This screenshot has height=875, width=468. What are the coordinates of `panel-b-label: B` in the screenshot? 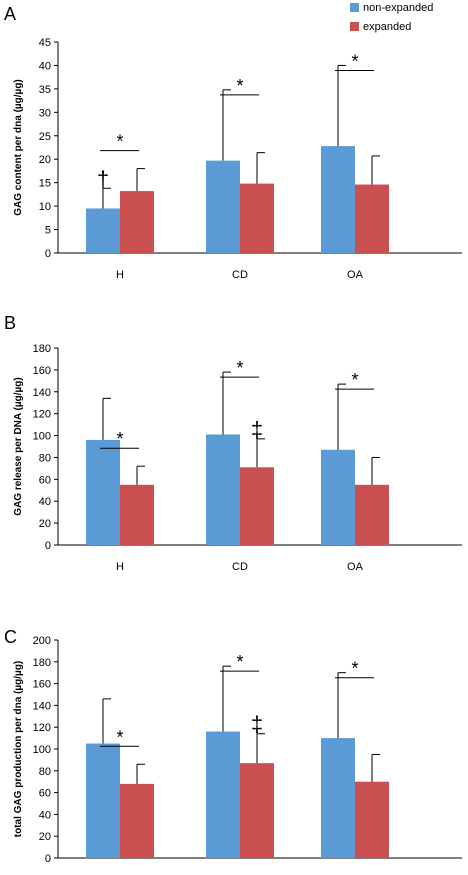 It's located at (10, 323).